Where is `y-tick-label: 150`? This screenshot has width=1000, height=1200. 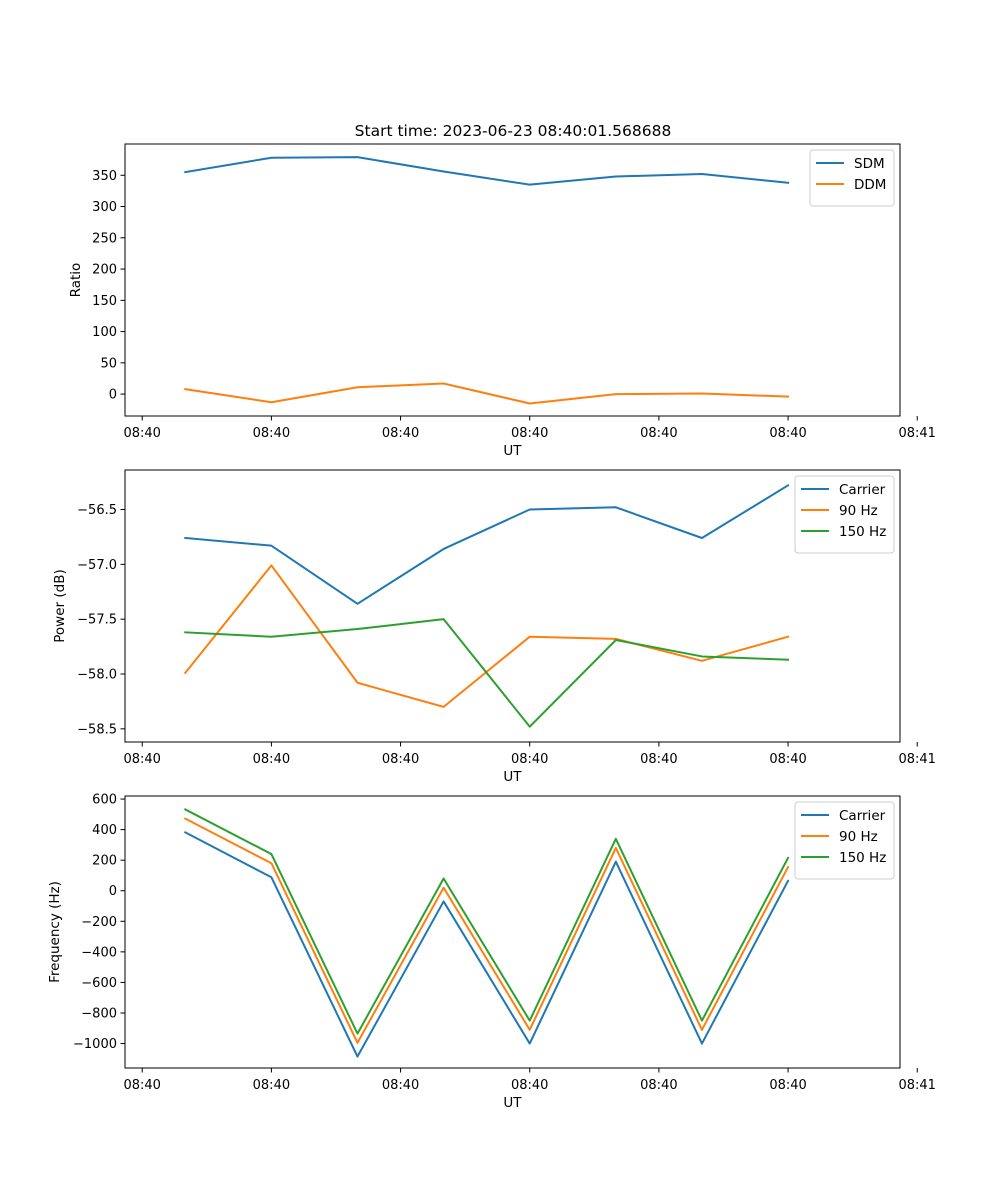 y-tick-label: 150 is located at coordinates (104, 301).